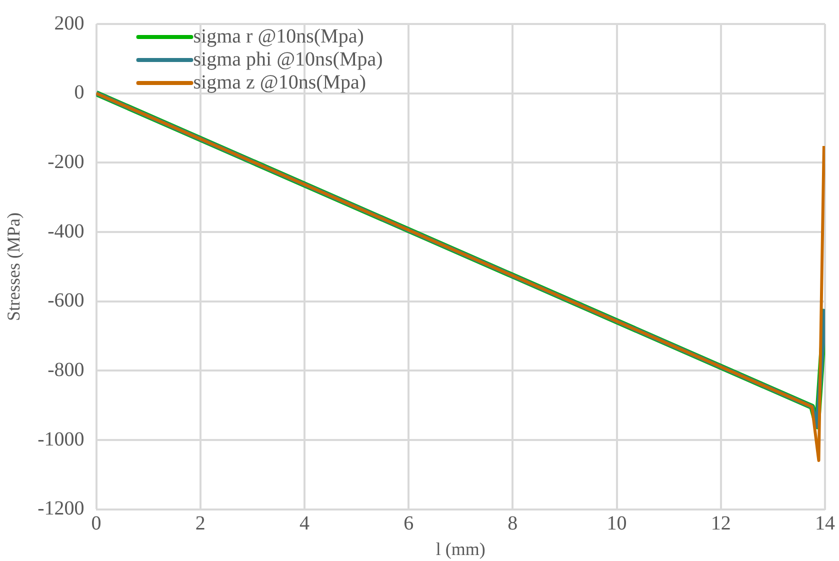  Describe the element at coordinates (825, 523) in the screenshot. I see `x-tick-label: 14` at that location.